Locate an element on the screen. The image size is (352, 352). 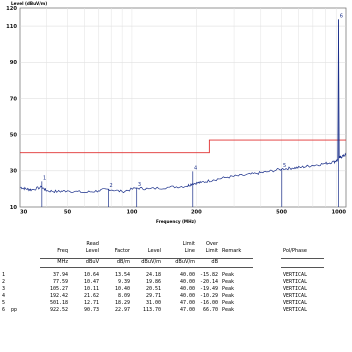
table-units: MHz dBuV dB/m dBuV/m dBuV/m dB is located at coordinates (176, 262).